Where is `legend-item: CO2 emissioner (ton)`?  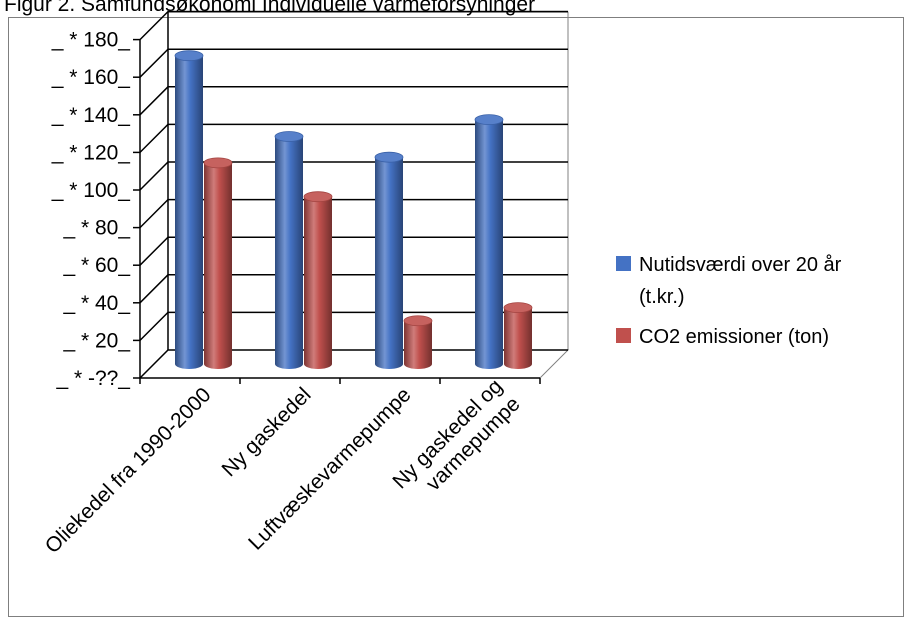
legend-item: CO2 emissioner (ton) is located at coordinates (722, 337).